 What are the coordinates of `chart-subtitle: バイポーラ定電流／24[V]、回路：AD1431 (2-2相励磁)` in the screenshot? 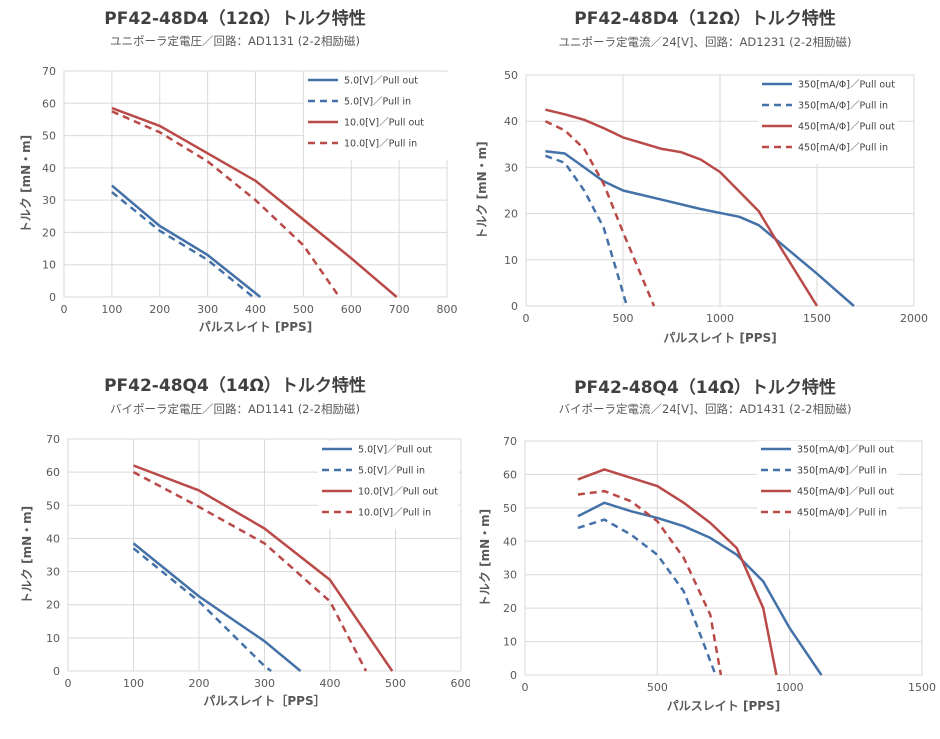 It's located at (705, 409).